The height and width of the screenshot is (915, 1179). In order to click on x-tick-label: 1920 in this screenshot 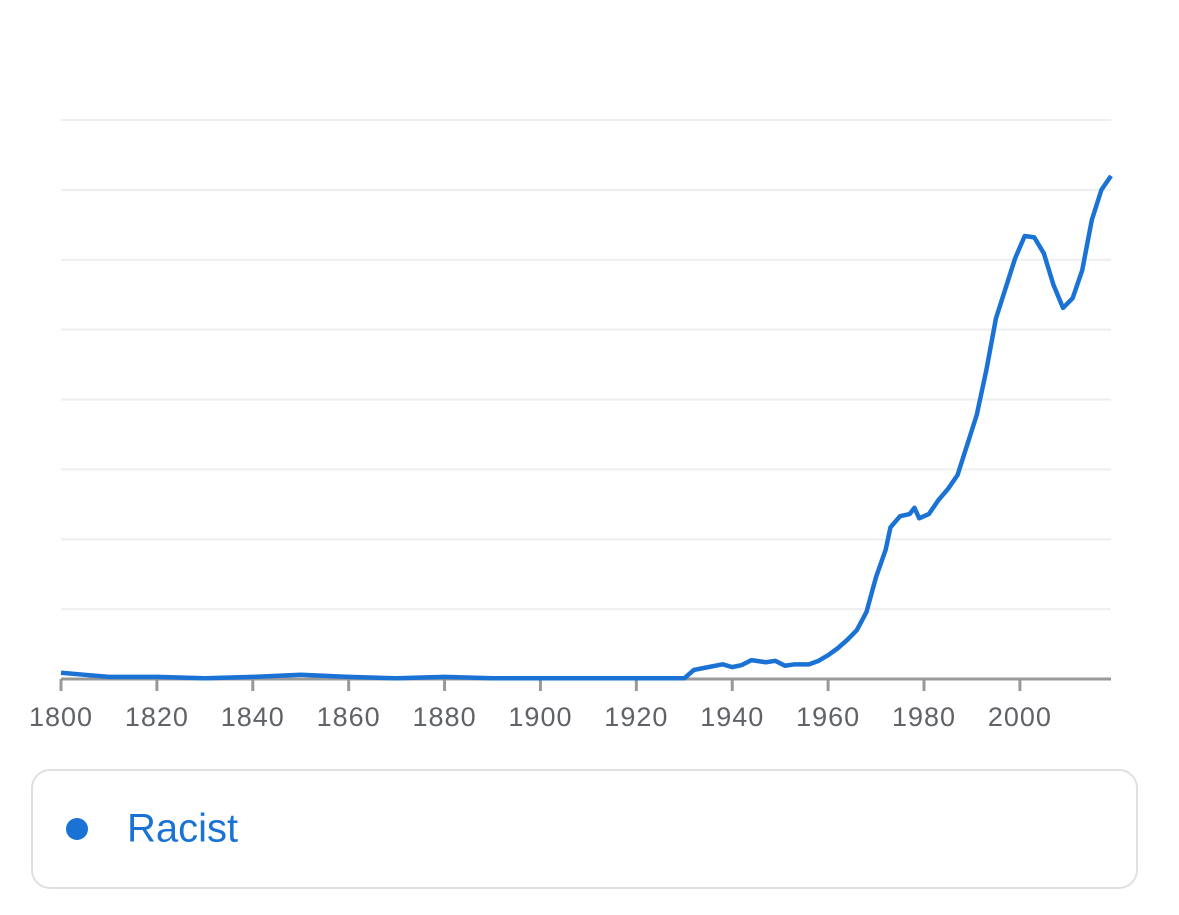, I will do `click(636, 717)`.